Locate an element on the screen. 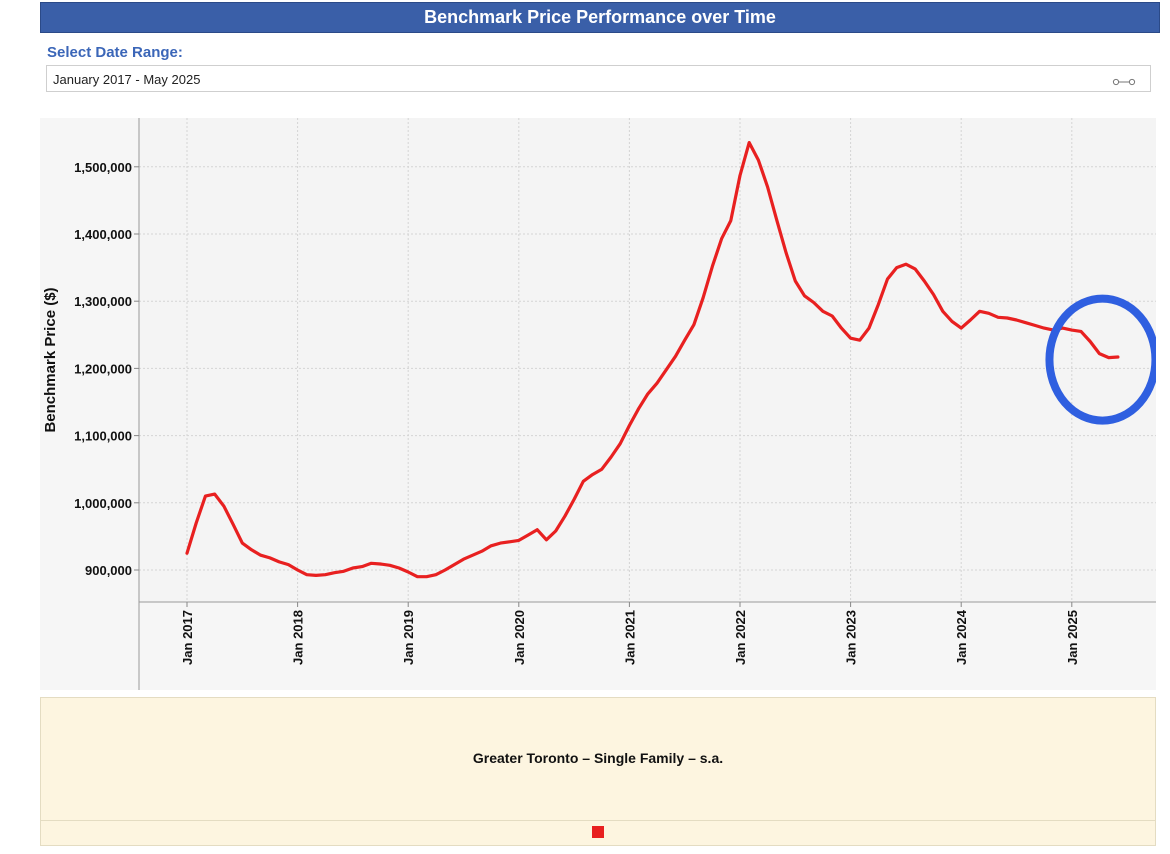 Image resolution: width=1170 pixels, height=854 pixels. y-tick-label: 1,200,000 is located at coordinates (103, 368).